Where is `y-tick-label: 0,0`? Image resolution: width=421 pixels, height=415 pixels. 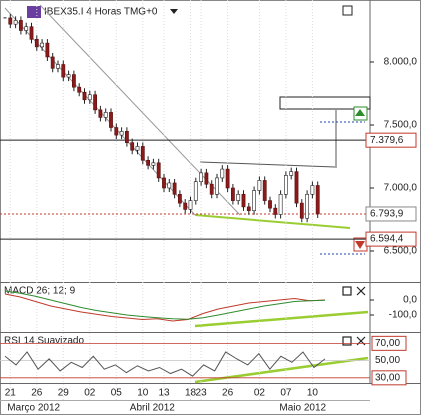 y-tick-label: 0,0 is located at coordinates (410, 300).